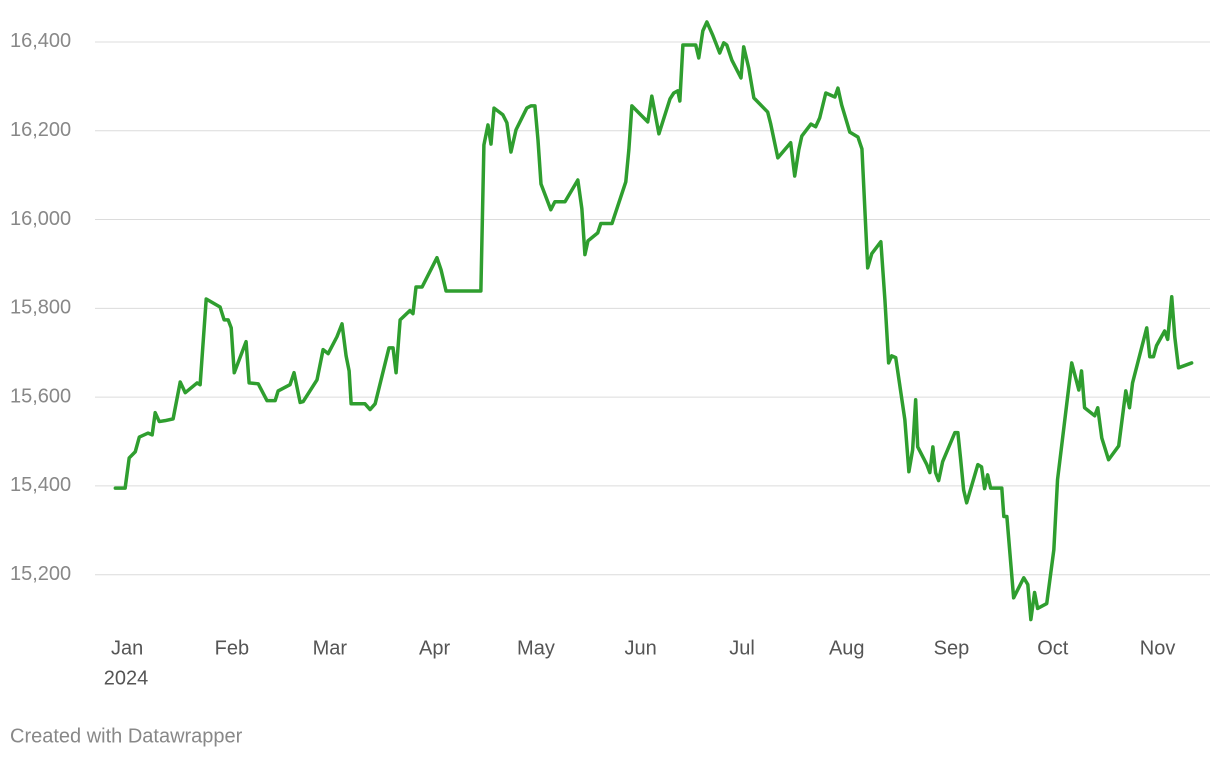  Describe the element at coordinates (1053, 648) in the screenshot. I see `x-tick-label: Oct` at that location.